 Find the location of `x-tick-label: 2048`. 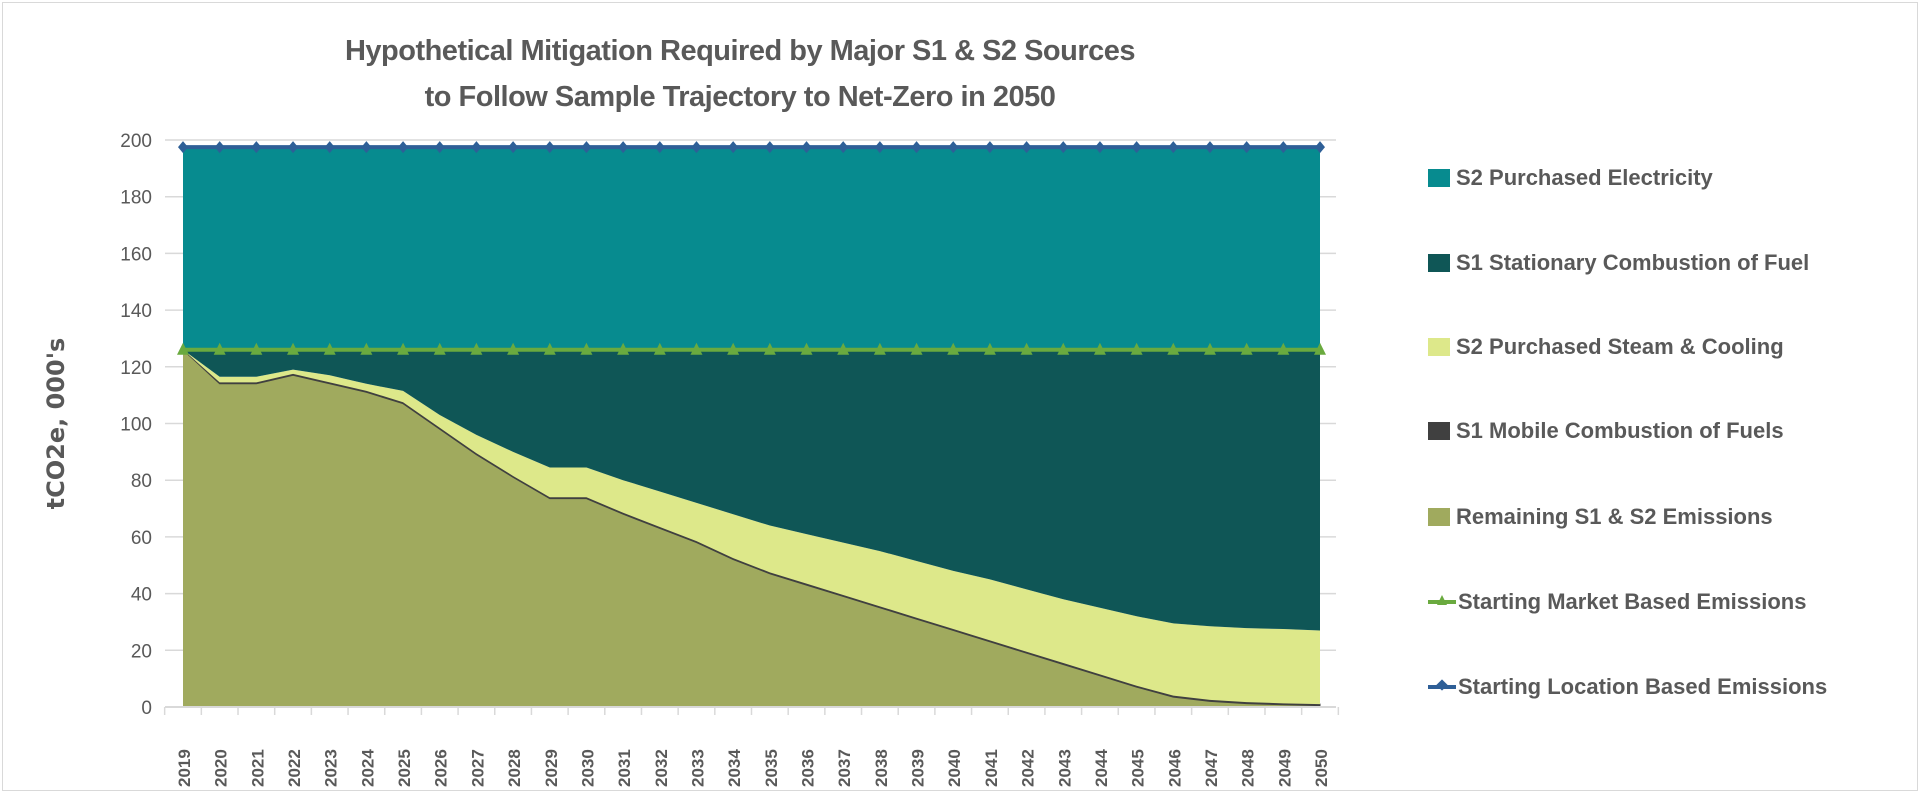

x-tick-label: 2048 is located at coordinates (1248, 768).